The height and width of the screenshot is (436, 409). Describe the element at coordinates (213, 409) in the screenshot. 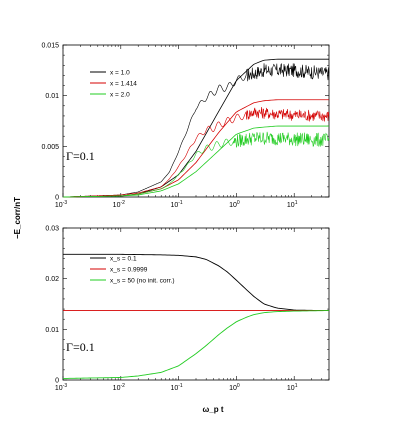

I see `x-axis-label: ω_p t` at that location.